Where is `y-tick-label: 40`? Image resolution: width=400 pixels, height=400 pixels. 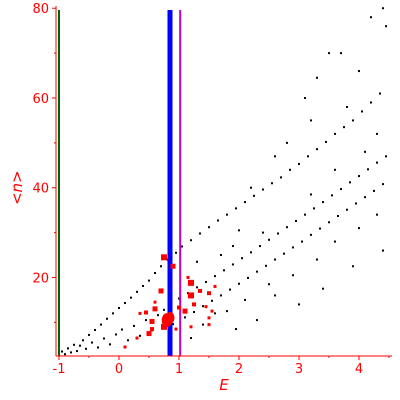
y-tick-label: 40 is located at coordinates (40, 189).